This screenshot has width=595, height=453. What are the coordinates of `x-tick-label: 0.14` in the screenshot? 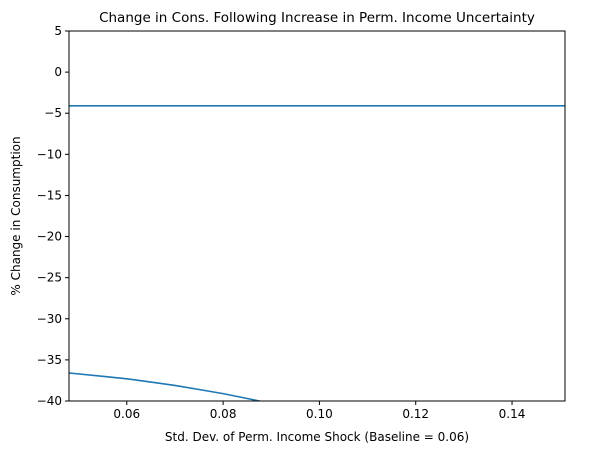 It's located at (512, 414).